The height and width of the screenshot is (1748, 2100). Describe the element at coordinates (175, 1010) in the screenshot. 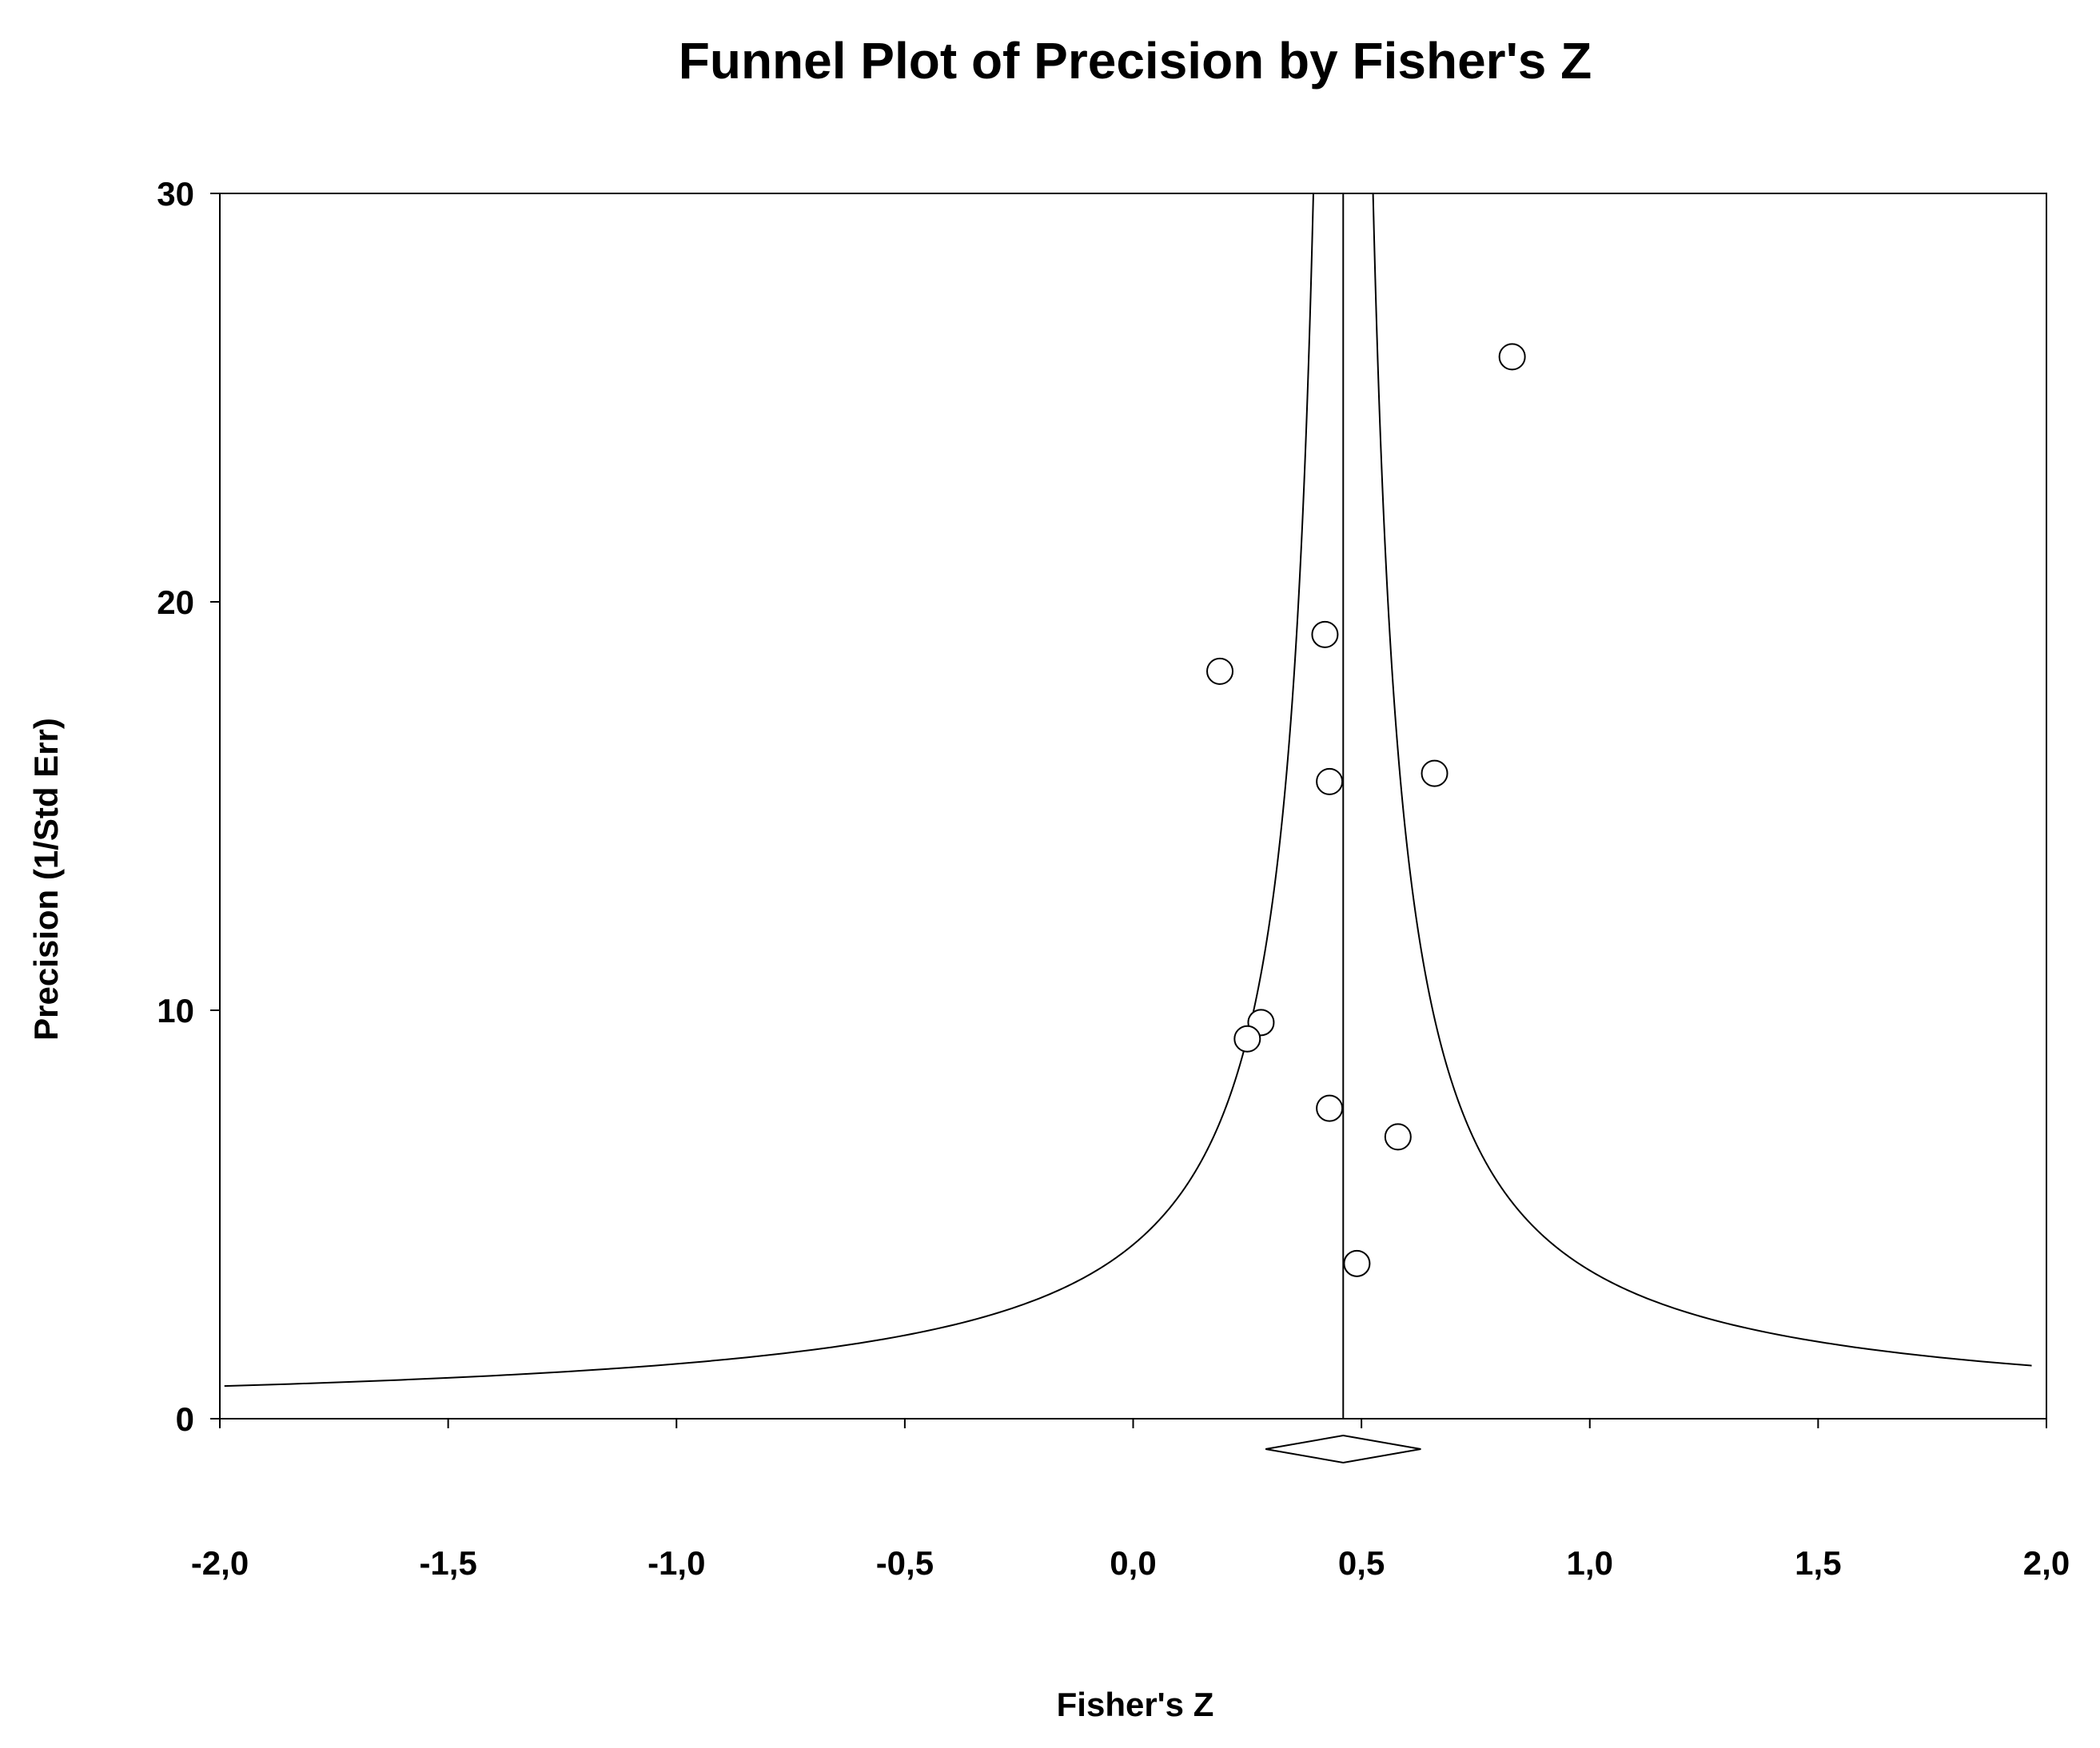

I see `y-tick-label: 10` at that location.